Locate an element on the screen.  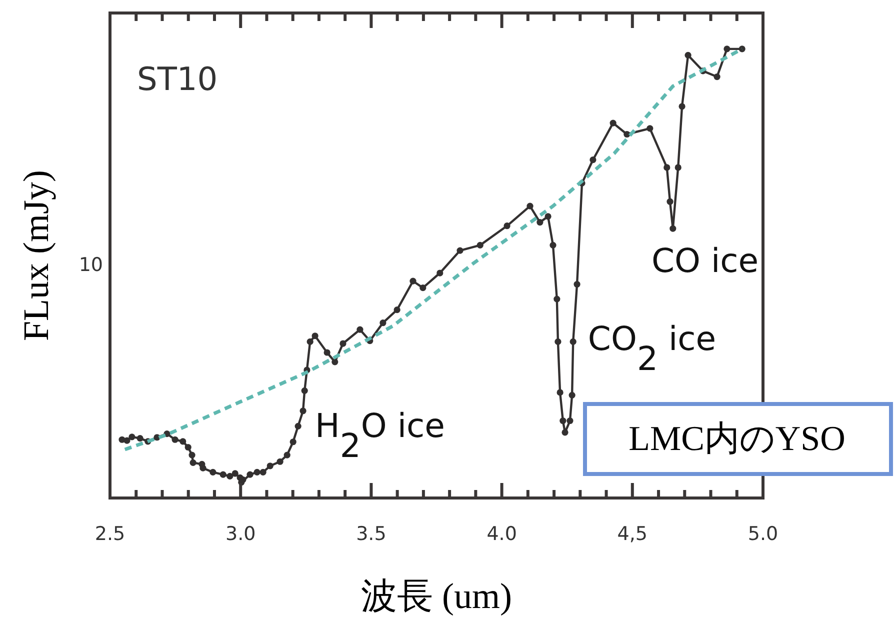
x-tick-label: 4.0 is located at coordinates (501, 534).